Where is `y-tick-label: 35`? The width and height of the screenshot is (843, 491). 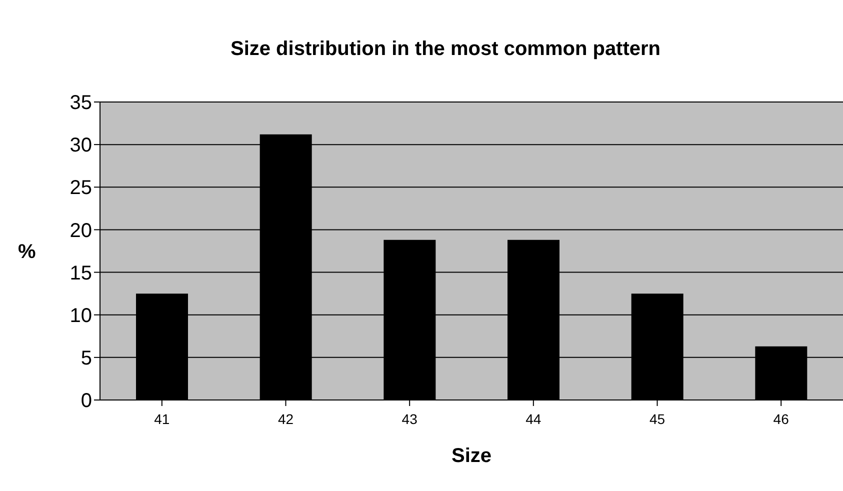
y-tick-label: 35 is located at coordinates (81, 103).